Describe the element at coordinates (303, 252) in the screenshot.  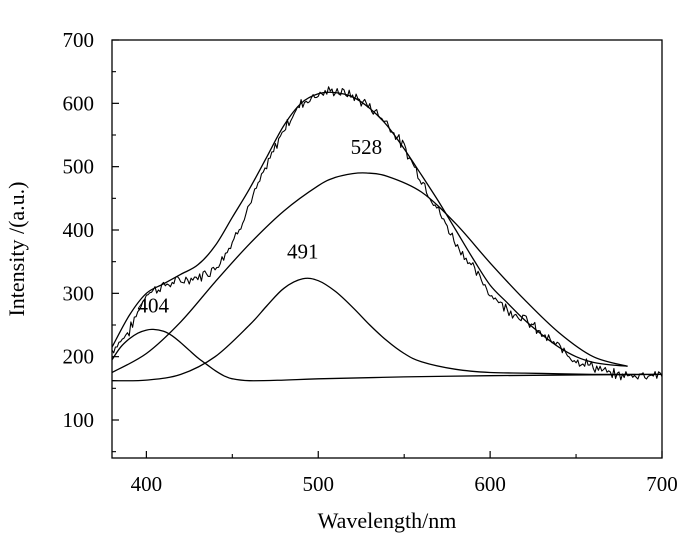
I see `peak-label-491: 491` at that location.